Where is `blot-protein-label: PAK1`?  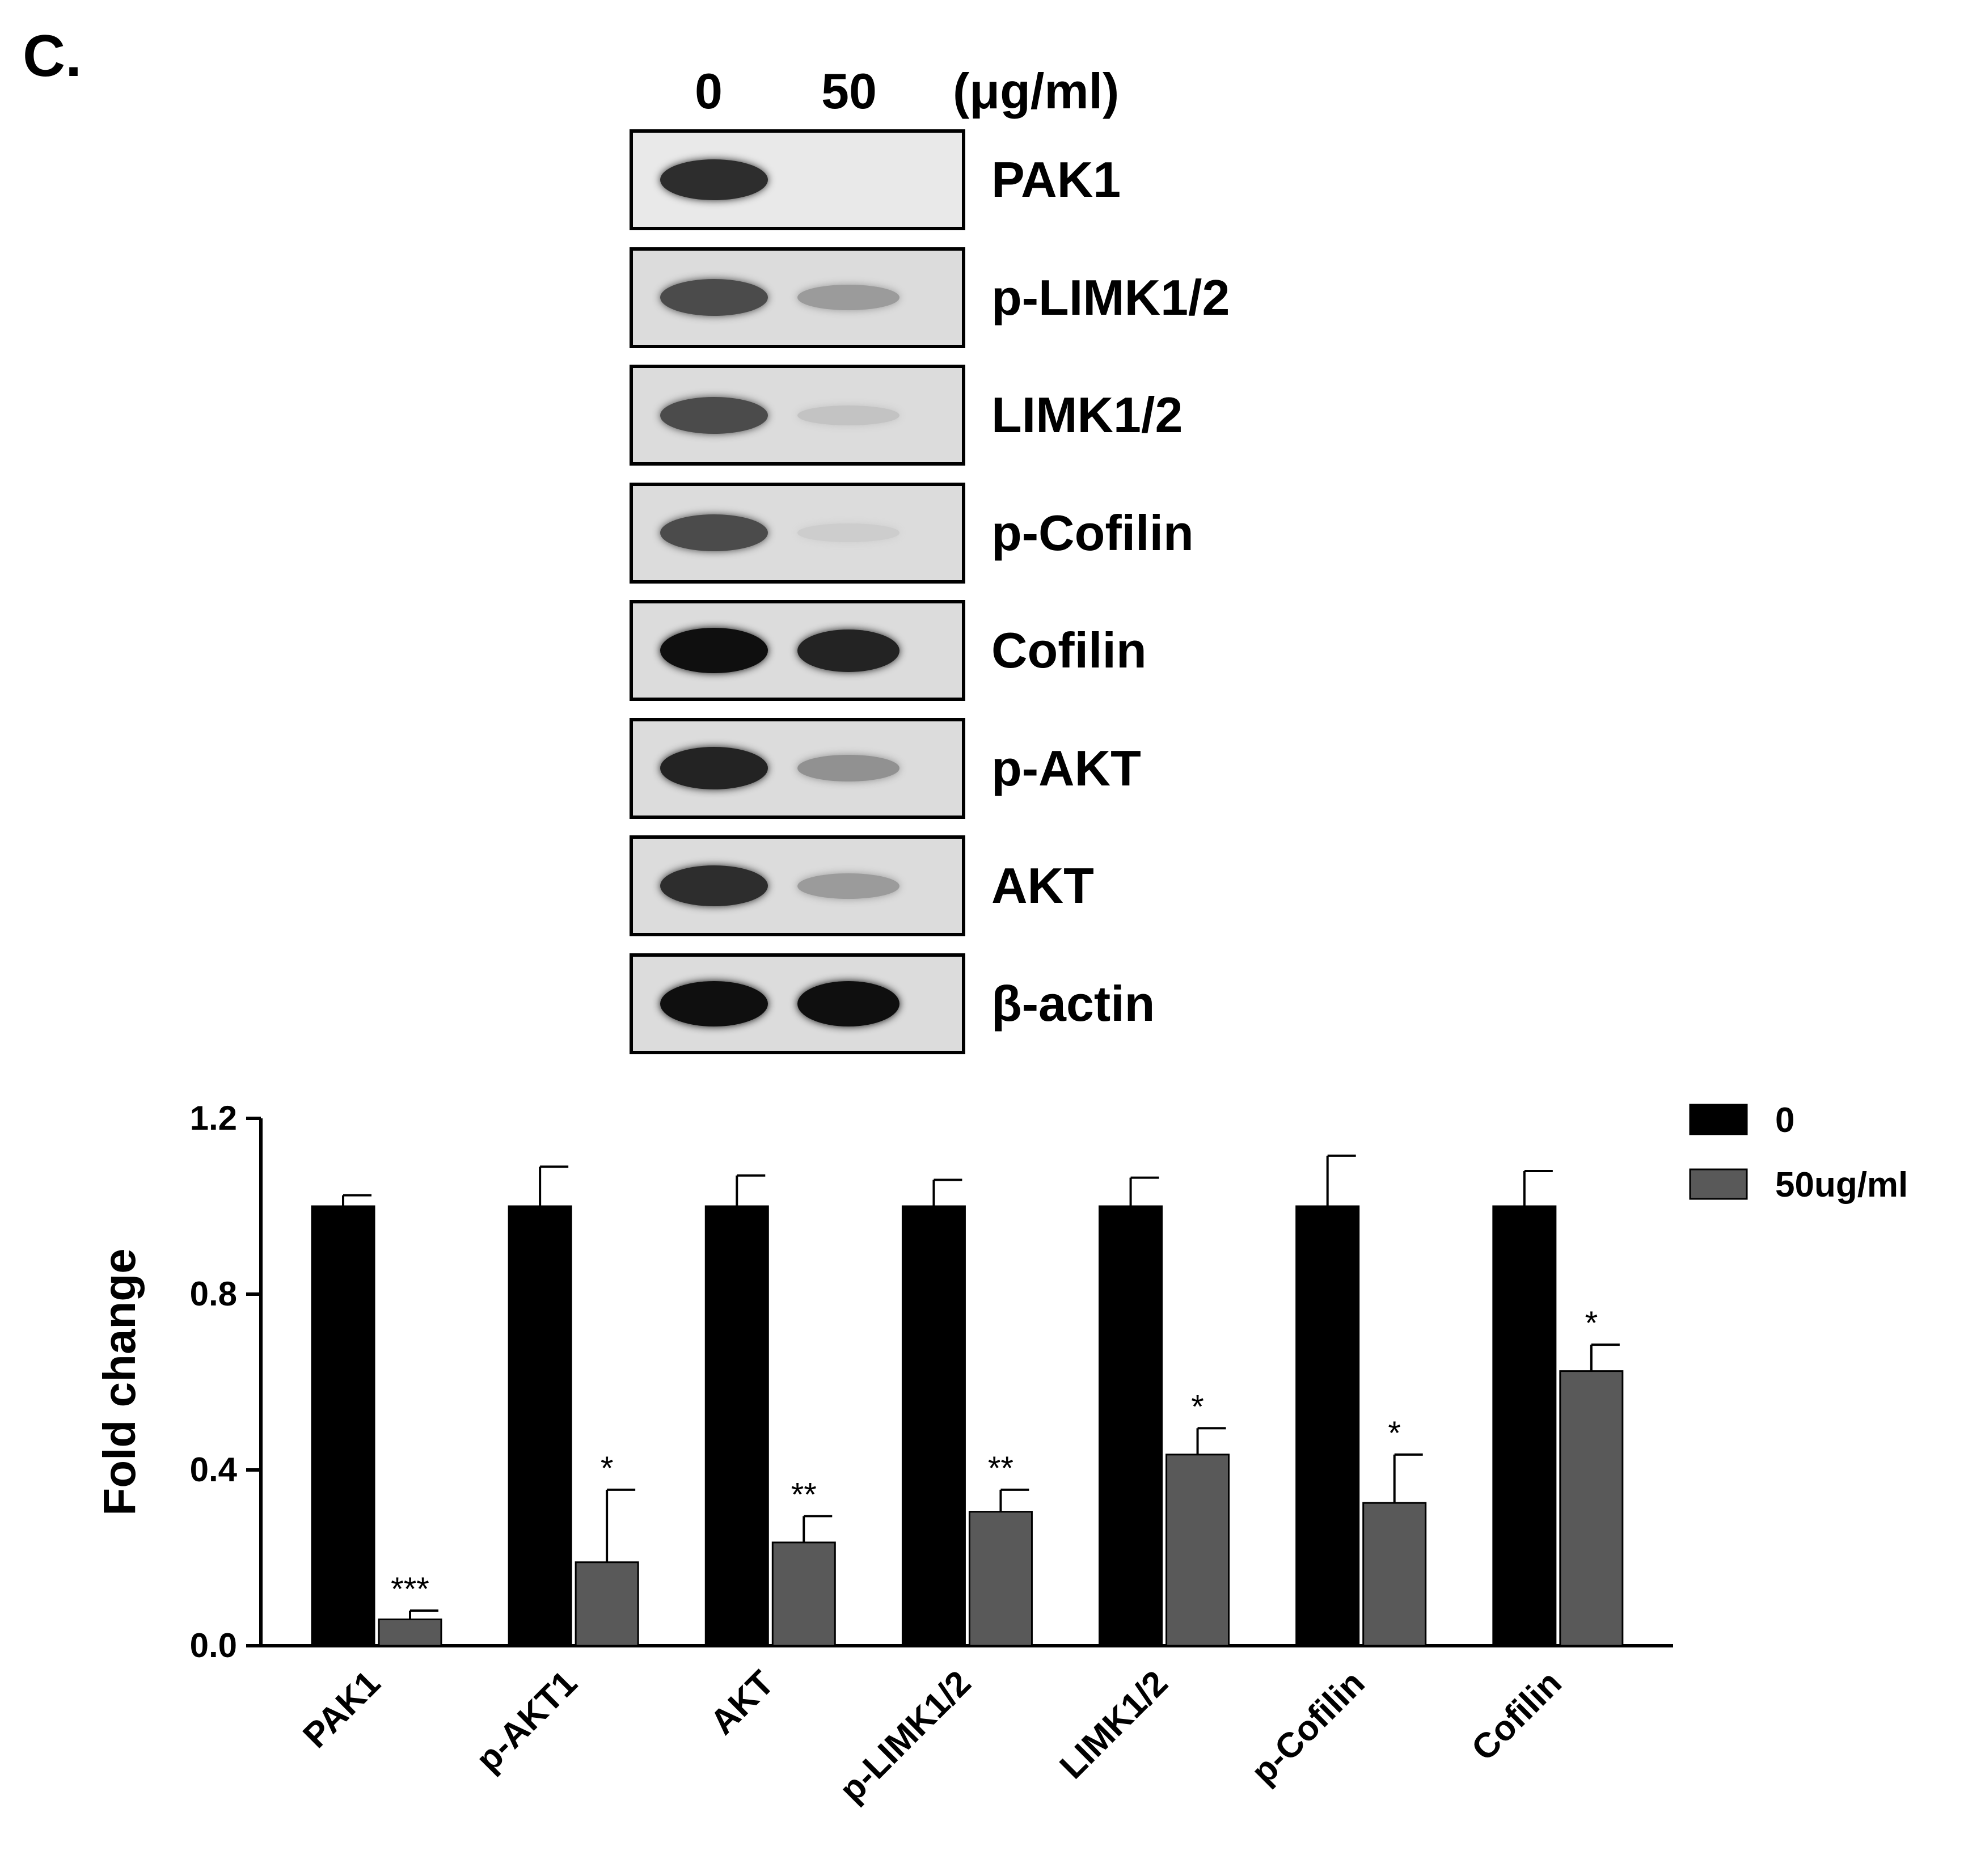 blot-protein-label: PAK1 is located at coordinates (1056, 179).